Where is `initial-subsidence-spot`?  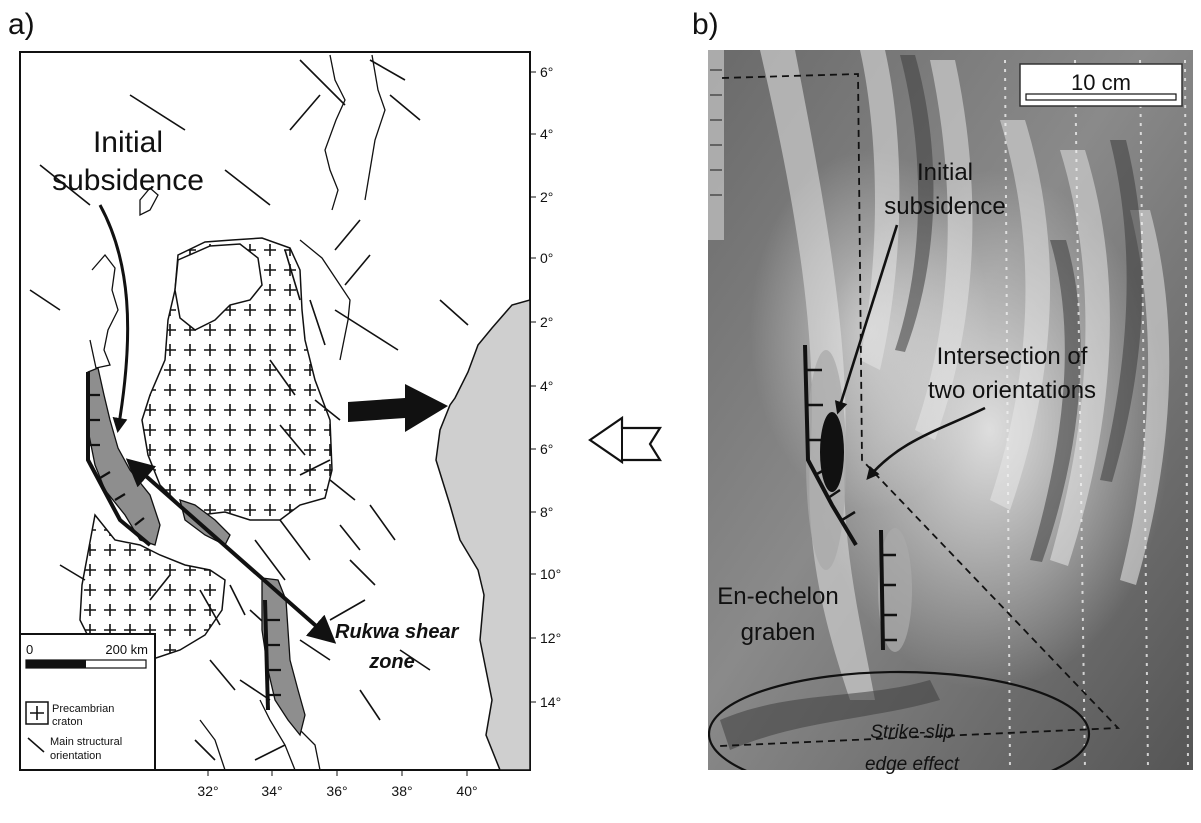 initial-subsidence-spot is located at coordinates (832, 452).